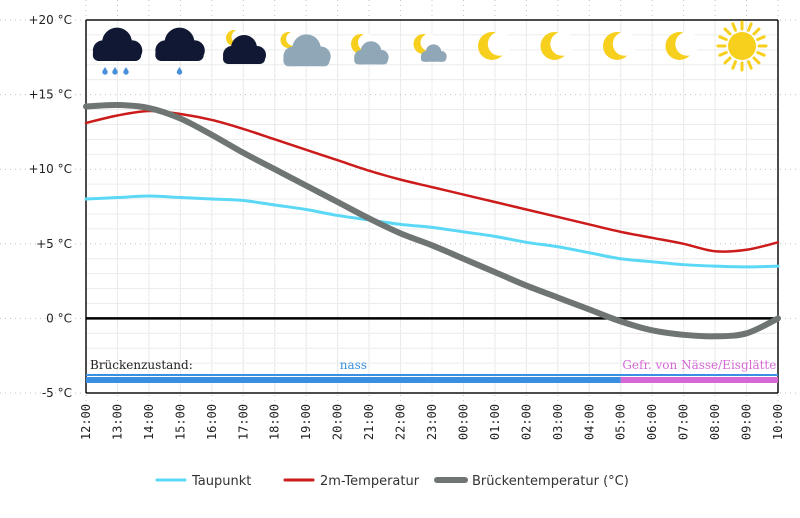  What do you see at coordinates (652, 422) in the screenshot?
I see `x-tick-label: 06:00` at bounding box center [652, 422].